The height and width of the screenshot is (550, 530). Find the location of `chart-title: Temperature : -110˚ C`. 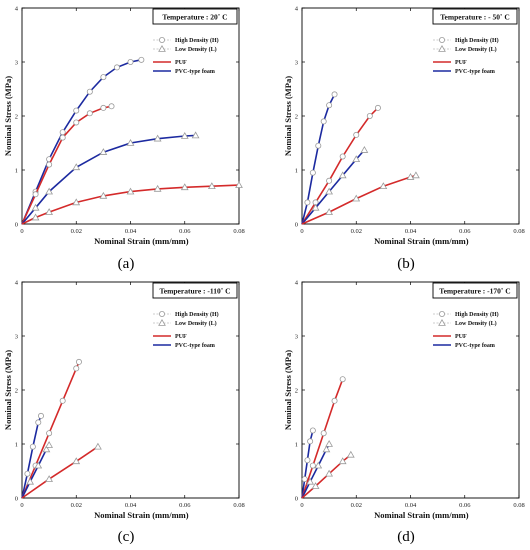

chart-title: Temperature : -110˚ C is located at coordinates (194, 291).